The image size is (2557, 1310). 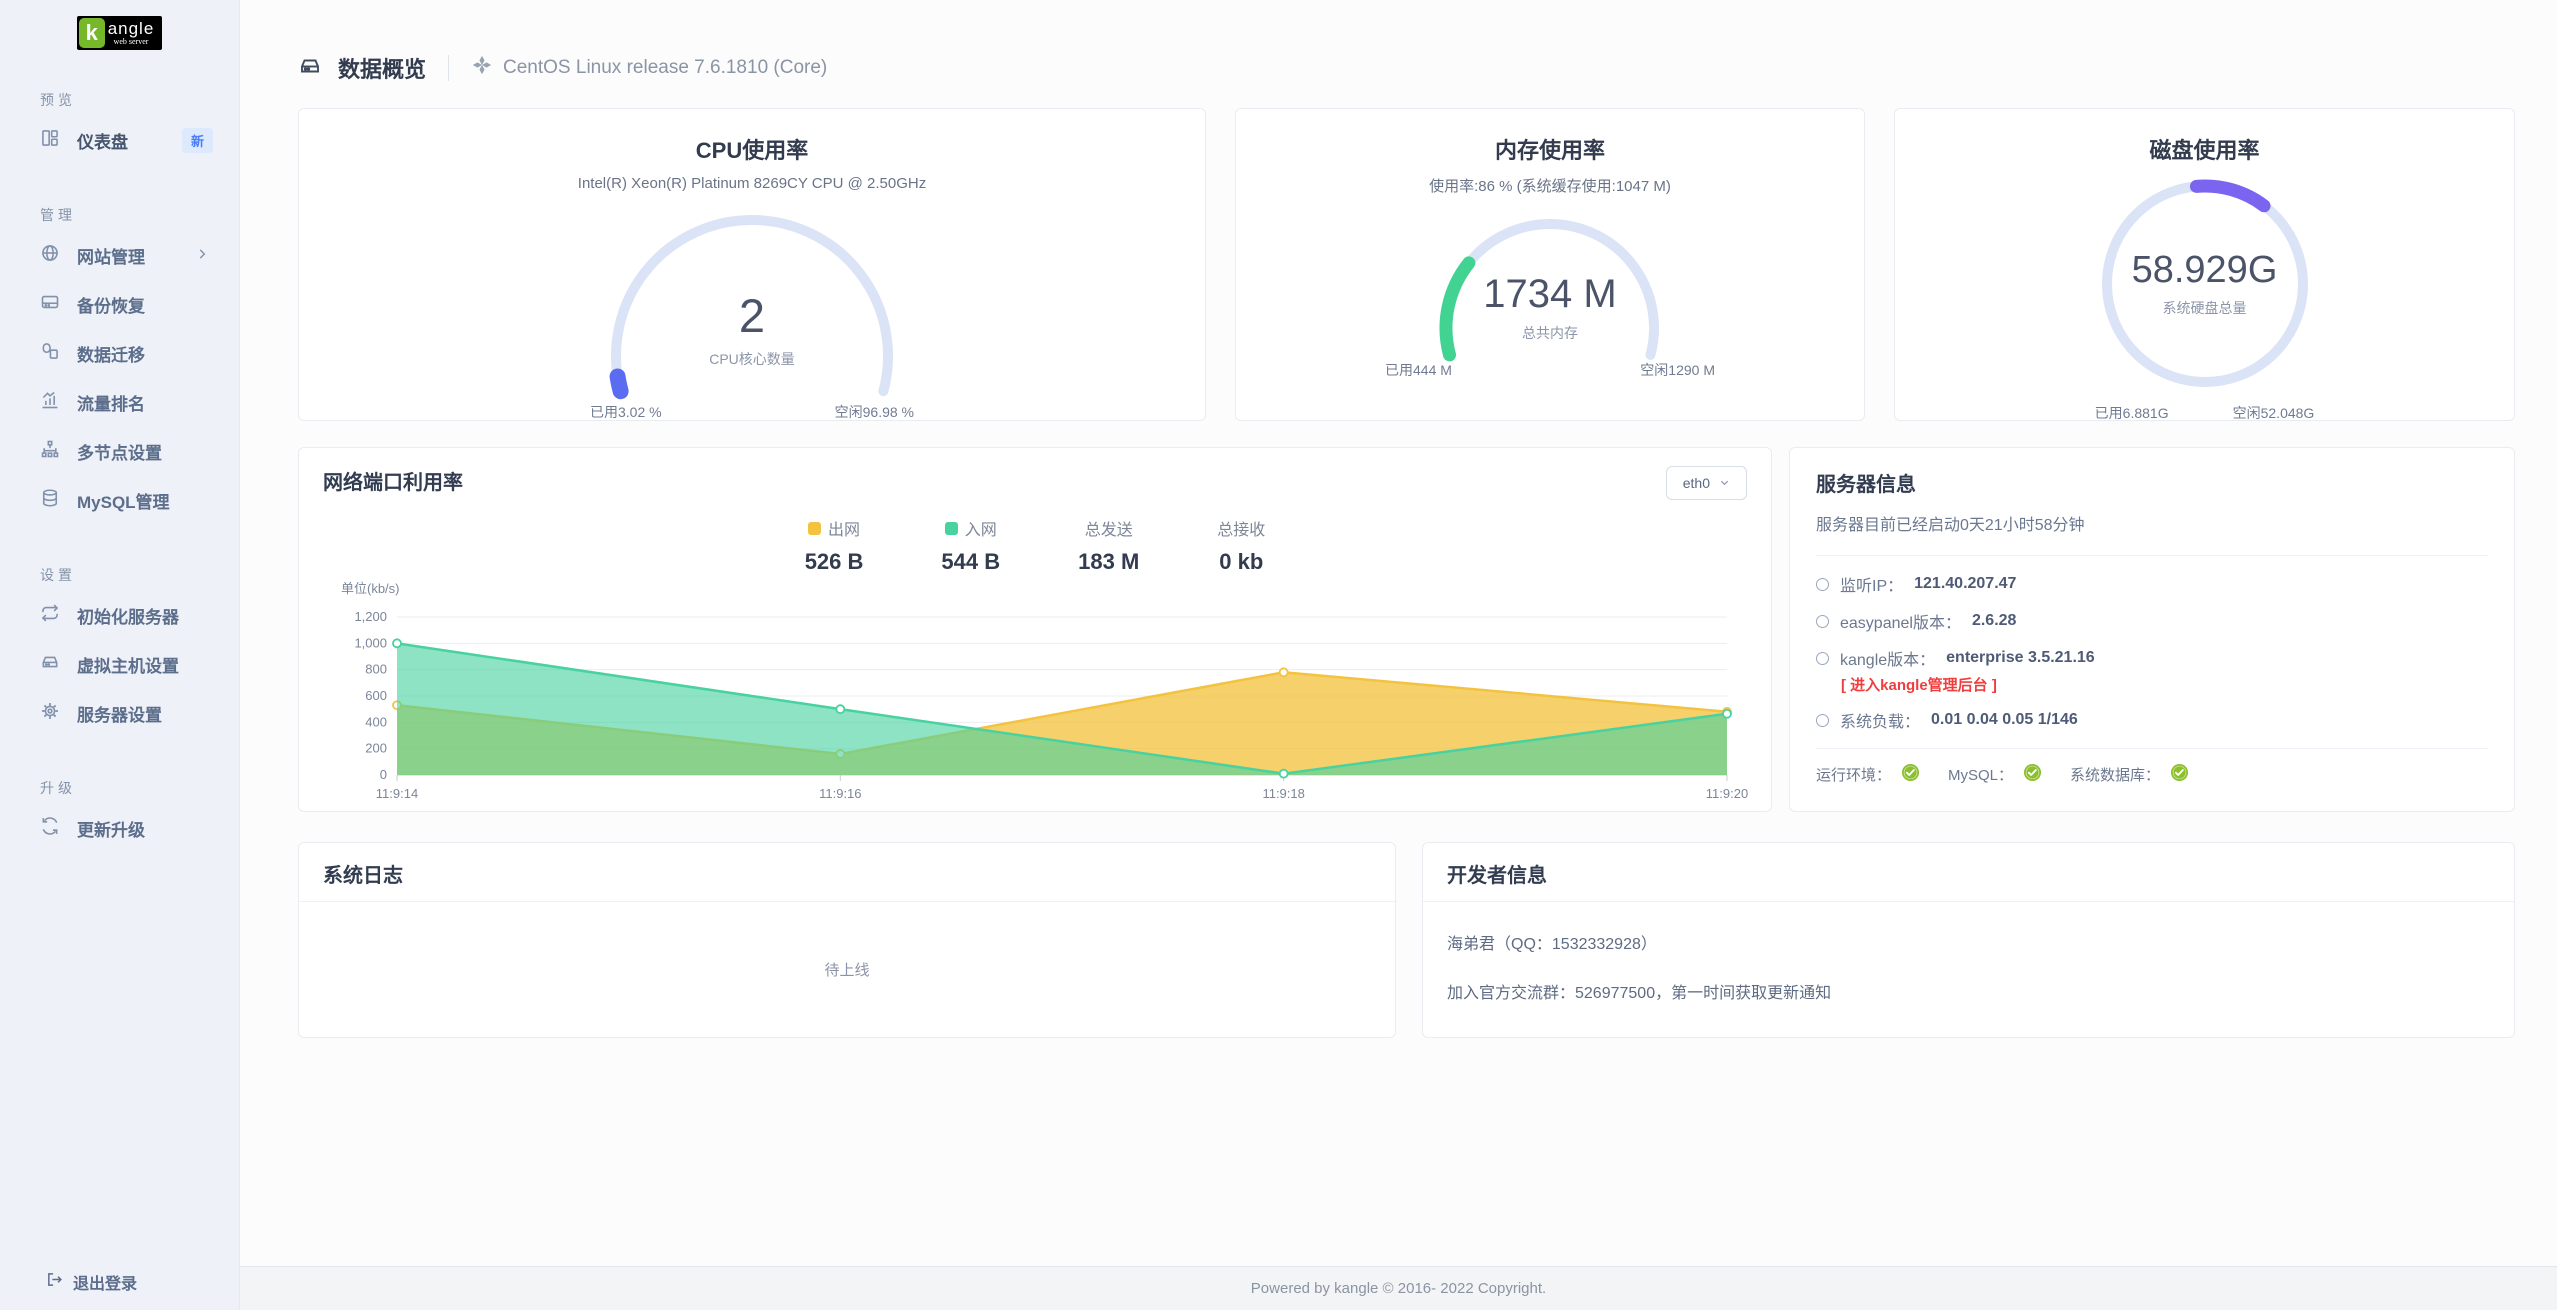 What do you see at coordinates (1552, 944) in the screenshot?
I see `developer-contact: 海弟君（QQ：1532332928）` at bounding box center [1552, 944].